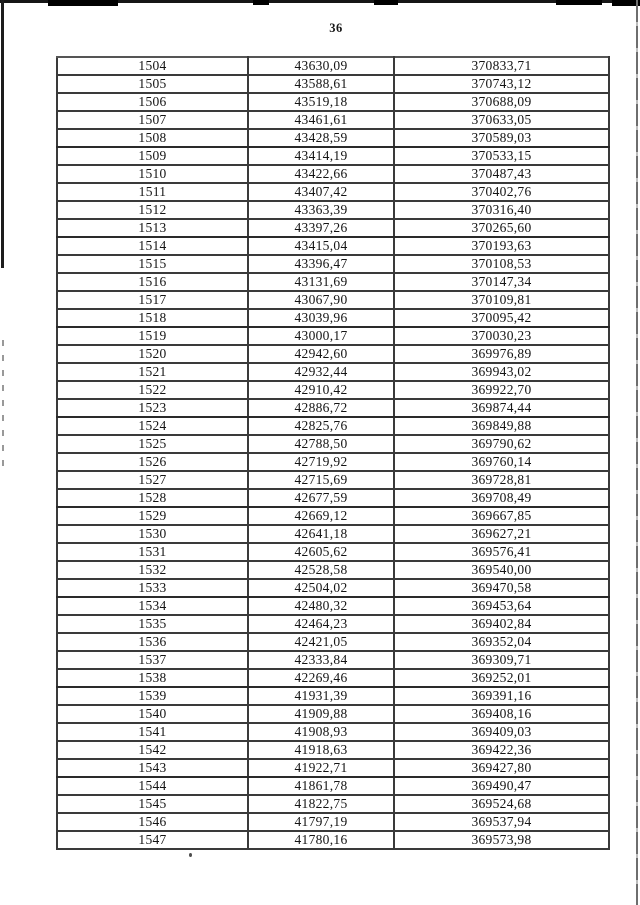 The width and height of the screenshot is (640, 905). I want to click on table-row: 1523 42886,72 369874,44, so click(333, 408).